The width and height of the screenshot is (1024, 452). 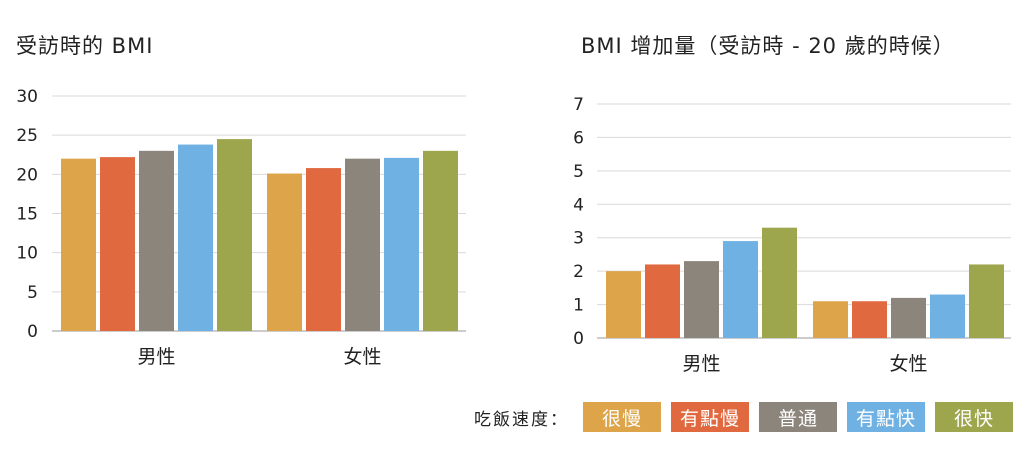 What do you see at coordinates (27, 136) in the screenshot?
I see `left-y-tick-label: 25` at bounding box center [27, 136].